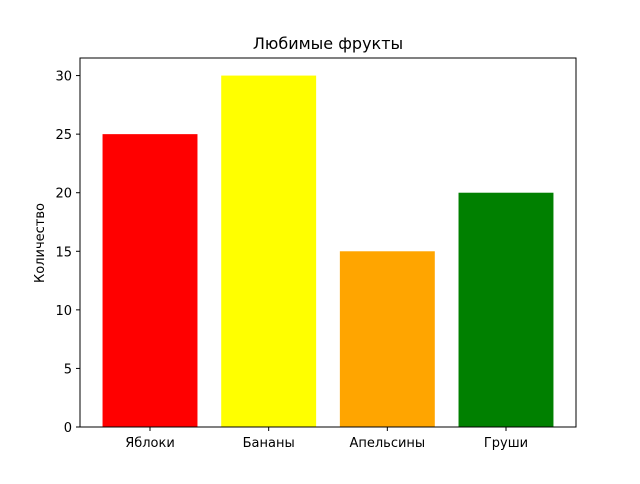 The height and width of the screenshot is (484, 640). I want to click on y-axis-label: Количество, so click(40, 243).